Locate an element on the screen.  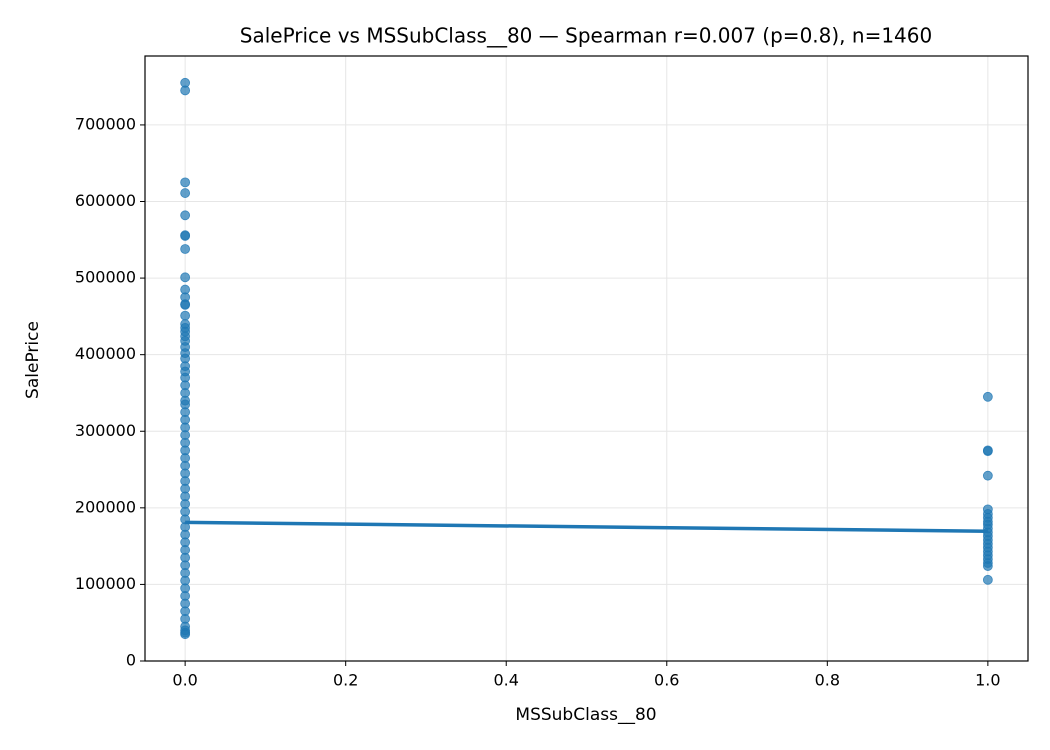
fit-line is located at coordinates (586, 526).